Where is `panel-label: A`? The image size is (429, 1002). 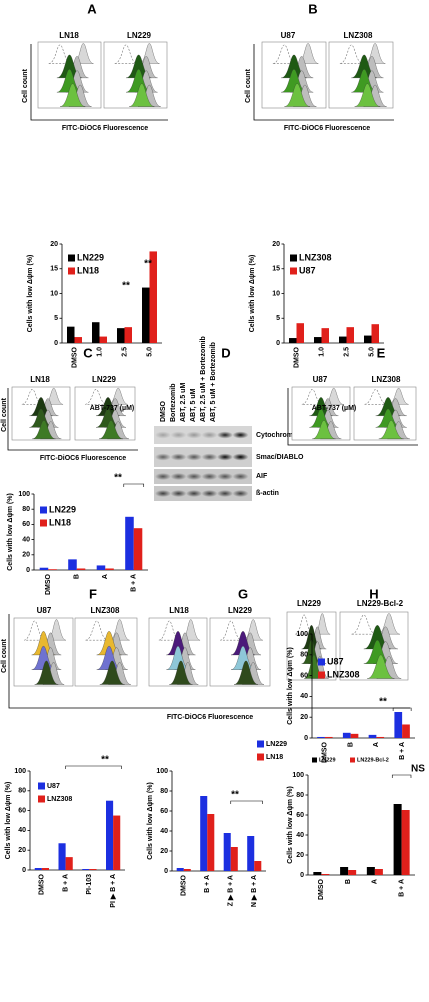 panel-label: A is located at coordinates (92, 8).